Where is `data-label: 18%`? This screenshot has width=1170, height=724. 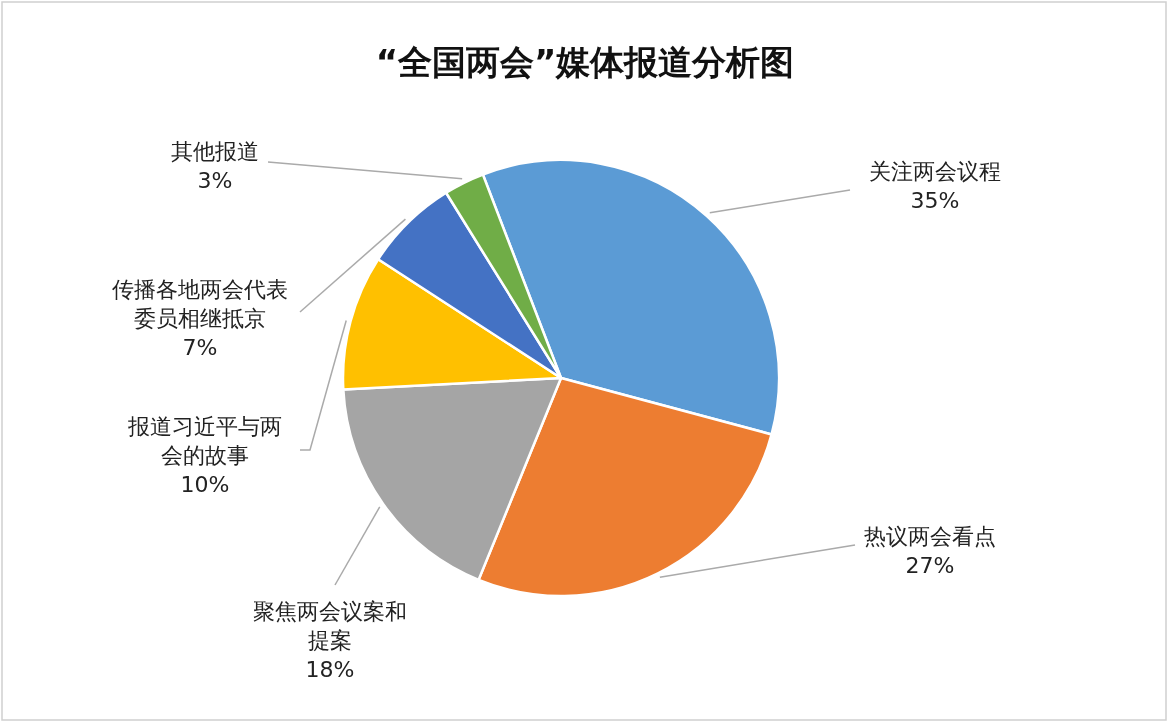
data-label: 18% is located at coordinates (330, 669).